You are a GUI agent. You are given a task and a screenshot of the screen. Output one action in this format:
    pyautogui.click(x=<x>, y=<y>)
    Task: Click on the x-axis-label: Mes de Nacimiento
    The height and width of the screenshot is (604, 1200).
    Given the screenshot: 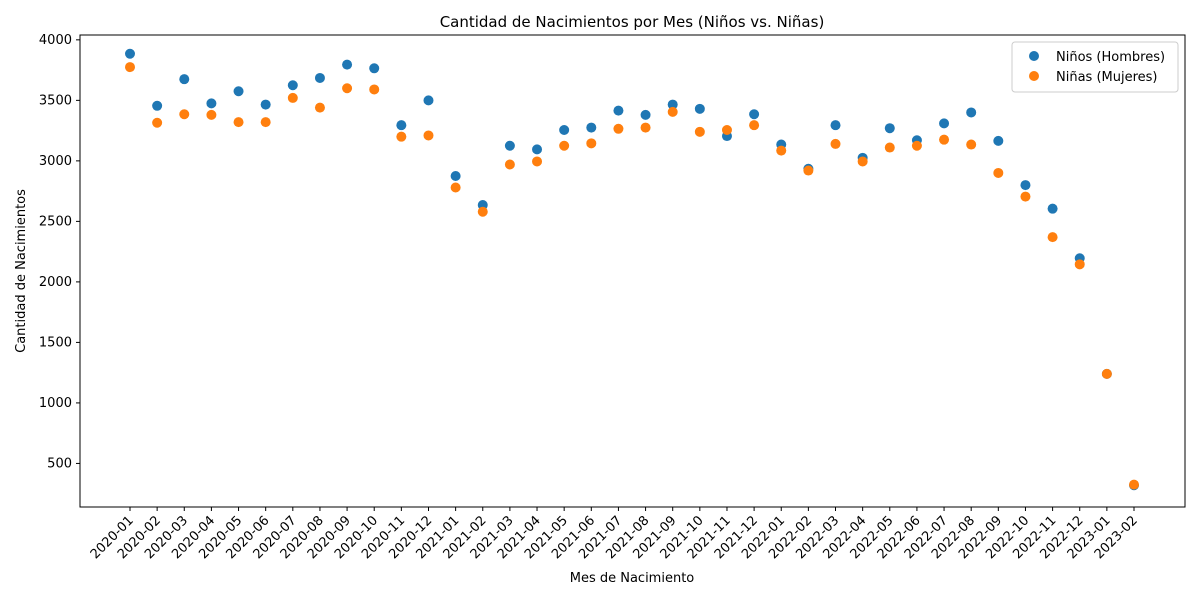 What is the action you would take?
    pyautogui.click(x=632, y=578)
    